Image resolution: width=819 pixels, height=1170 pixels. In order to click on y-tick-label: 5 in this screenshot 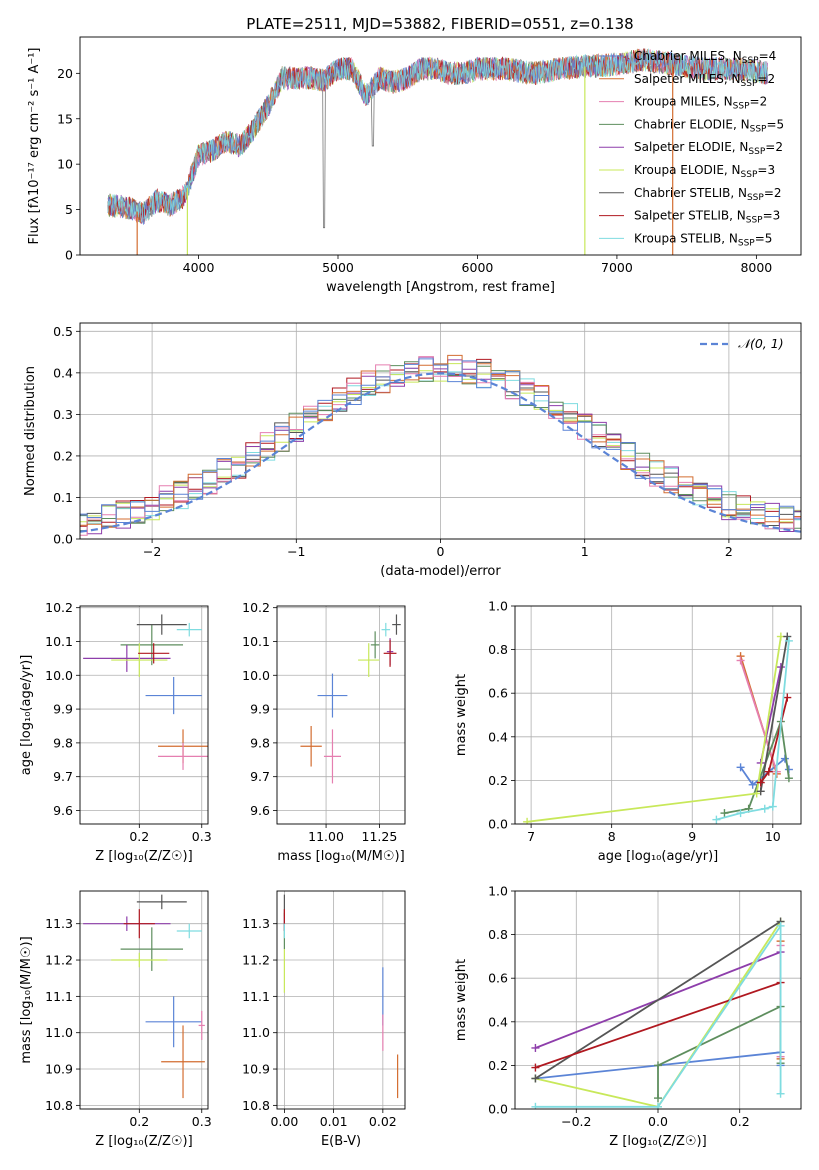, I will do `click(69, 209)`.